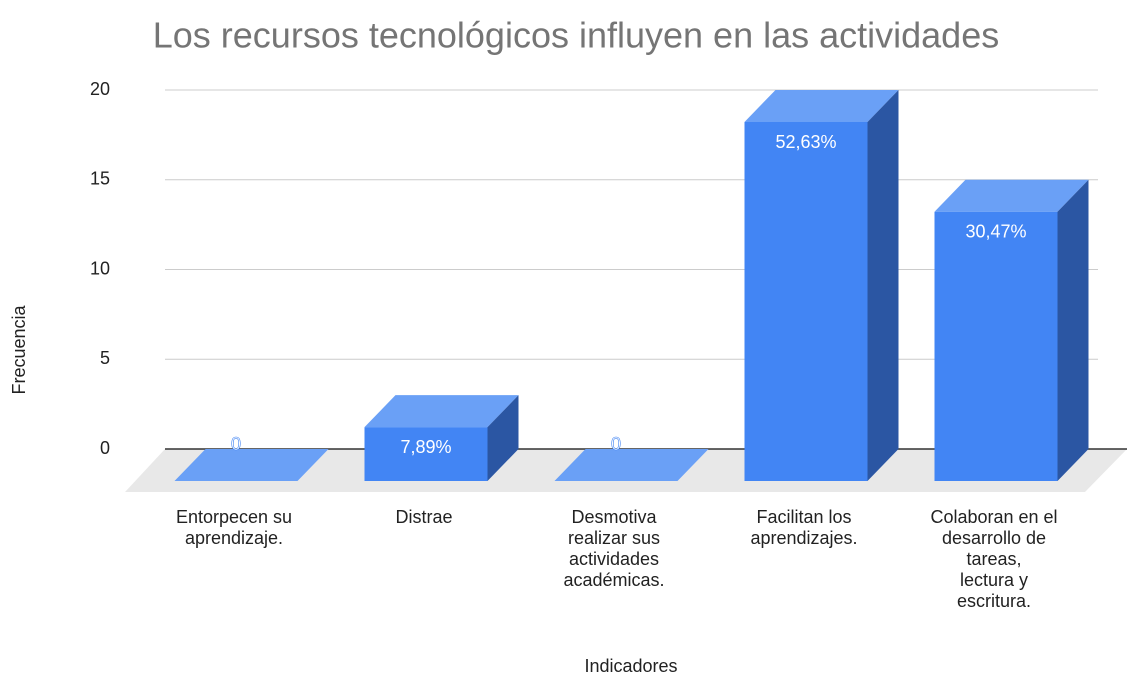 This screenshot has width=1127, height=681. I want to click on y-tick-label: 15, so click(100, 179).